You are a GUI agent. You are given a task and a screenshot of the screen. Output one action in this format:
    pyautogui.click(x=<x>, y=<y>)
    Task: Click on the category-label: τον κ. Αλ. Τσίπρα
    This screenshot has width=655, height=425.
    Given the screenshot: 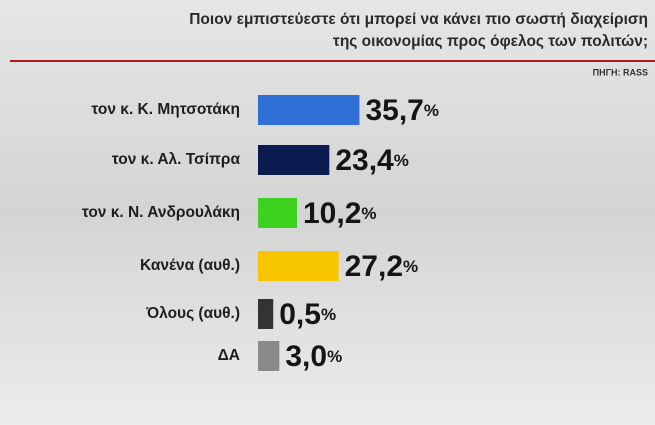 What is the action you would take?
    pyautogui.click(x=176, y=159)
    